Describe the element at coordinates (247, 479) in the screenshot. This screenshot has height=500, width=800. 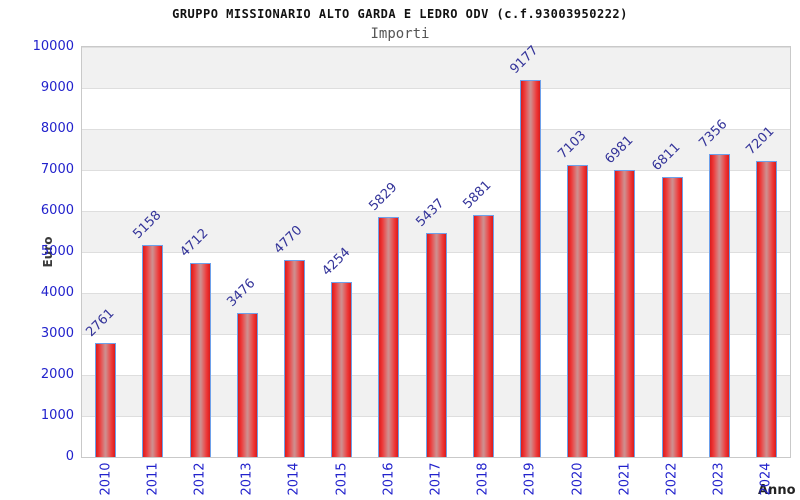
I see `x-tick-label: 2013` at that location.